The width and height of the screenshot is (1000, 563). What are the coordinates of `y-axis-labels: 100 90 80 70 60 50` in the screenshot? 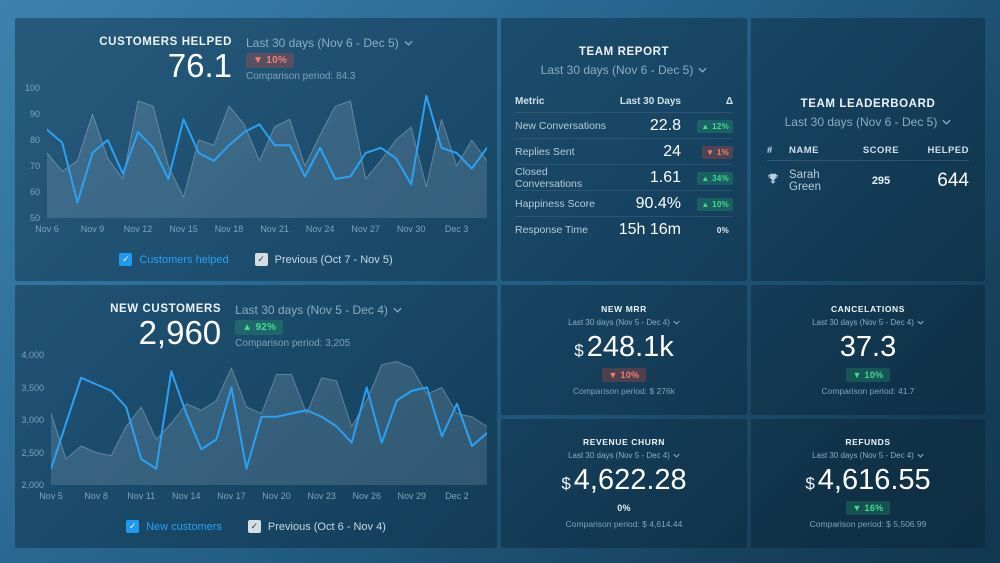 It's located at (31, 153).